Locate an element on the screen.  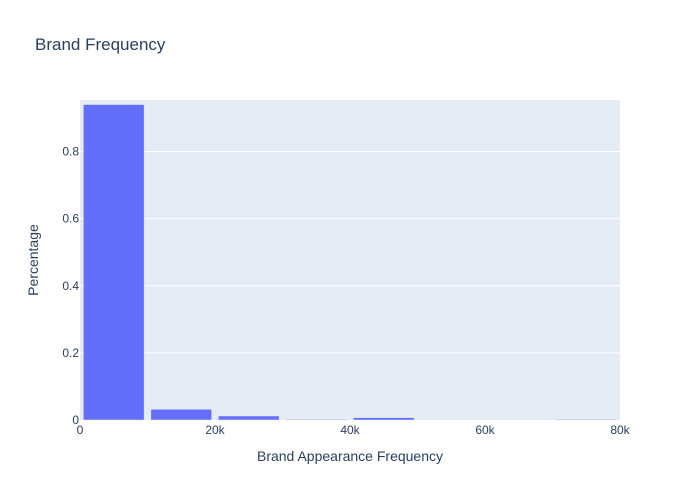
x-tick-label: 40k is located at coordinates (350, 430).